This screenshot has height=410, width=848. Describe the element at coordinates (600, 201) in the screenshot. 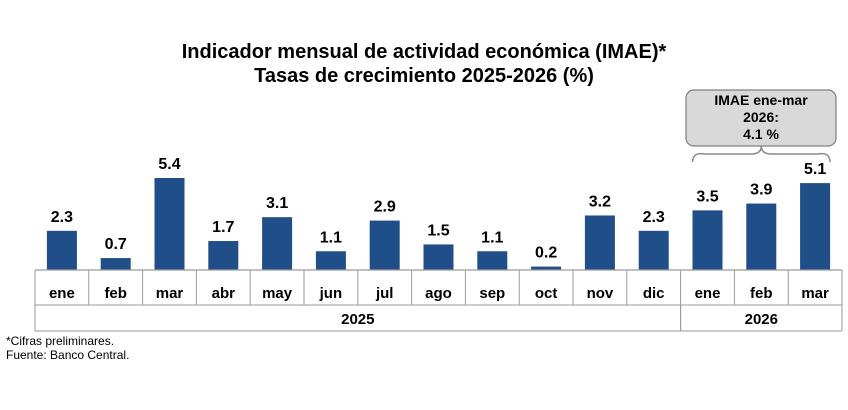

I see `value-label-10: 3.2` at that location.